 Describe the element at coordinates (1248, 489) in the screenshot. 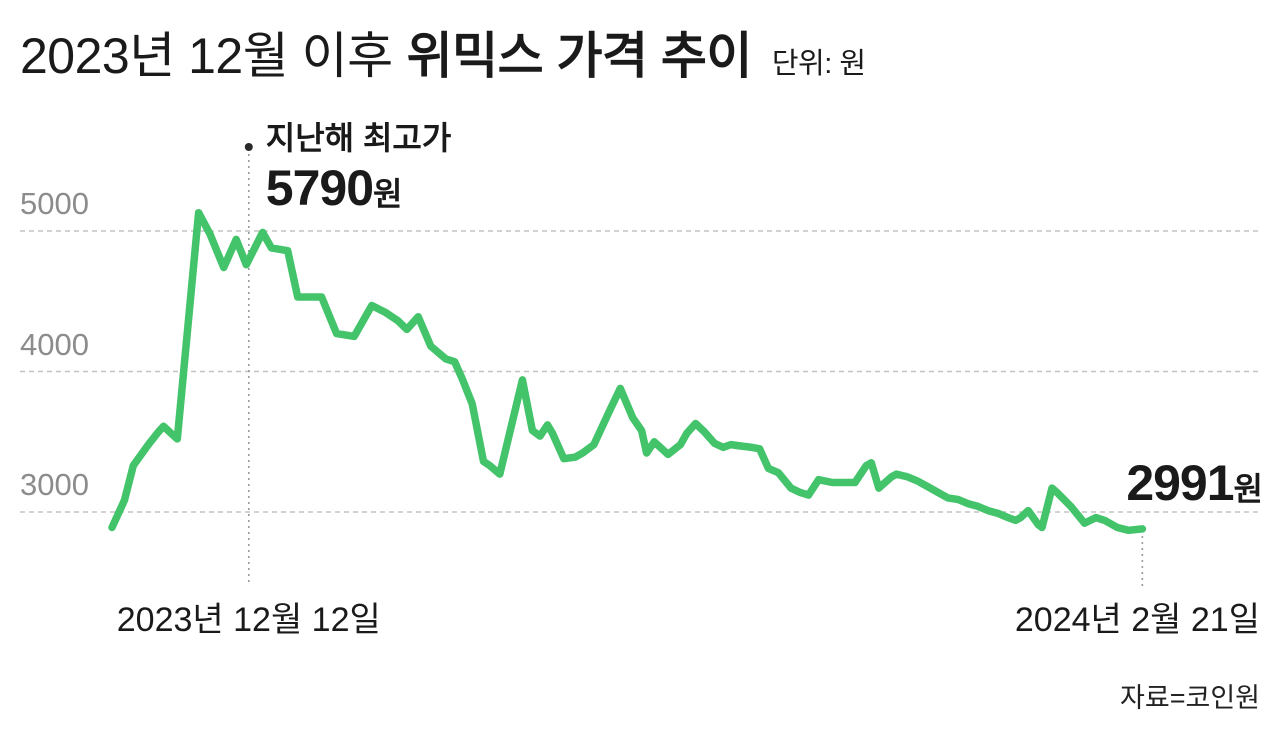

I see `latest-price-unit: 원` at that location.